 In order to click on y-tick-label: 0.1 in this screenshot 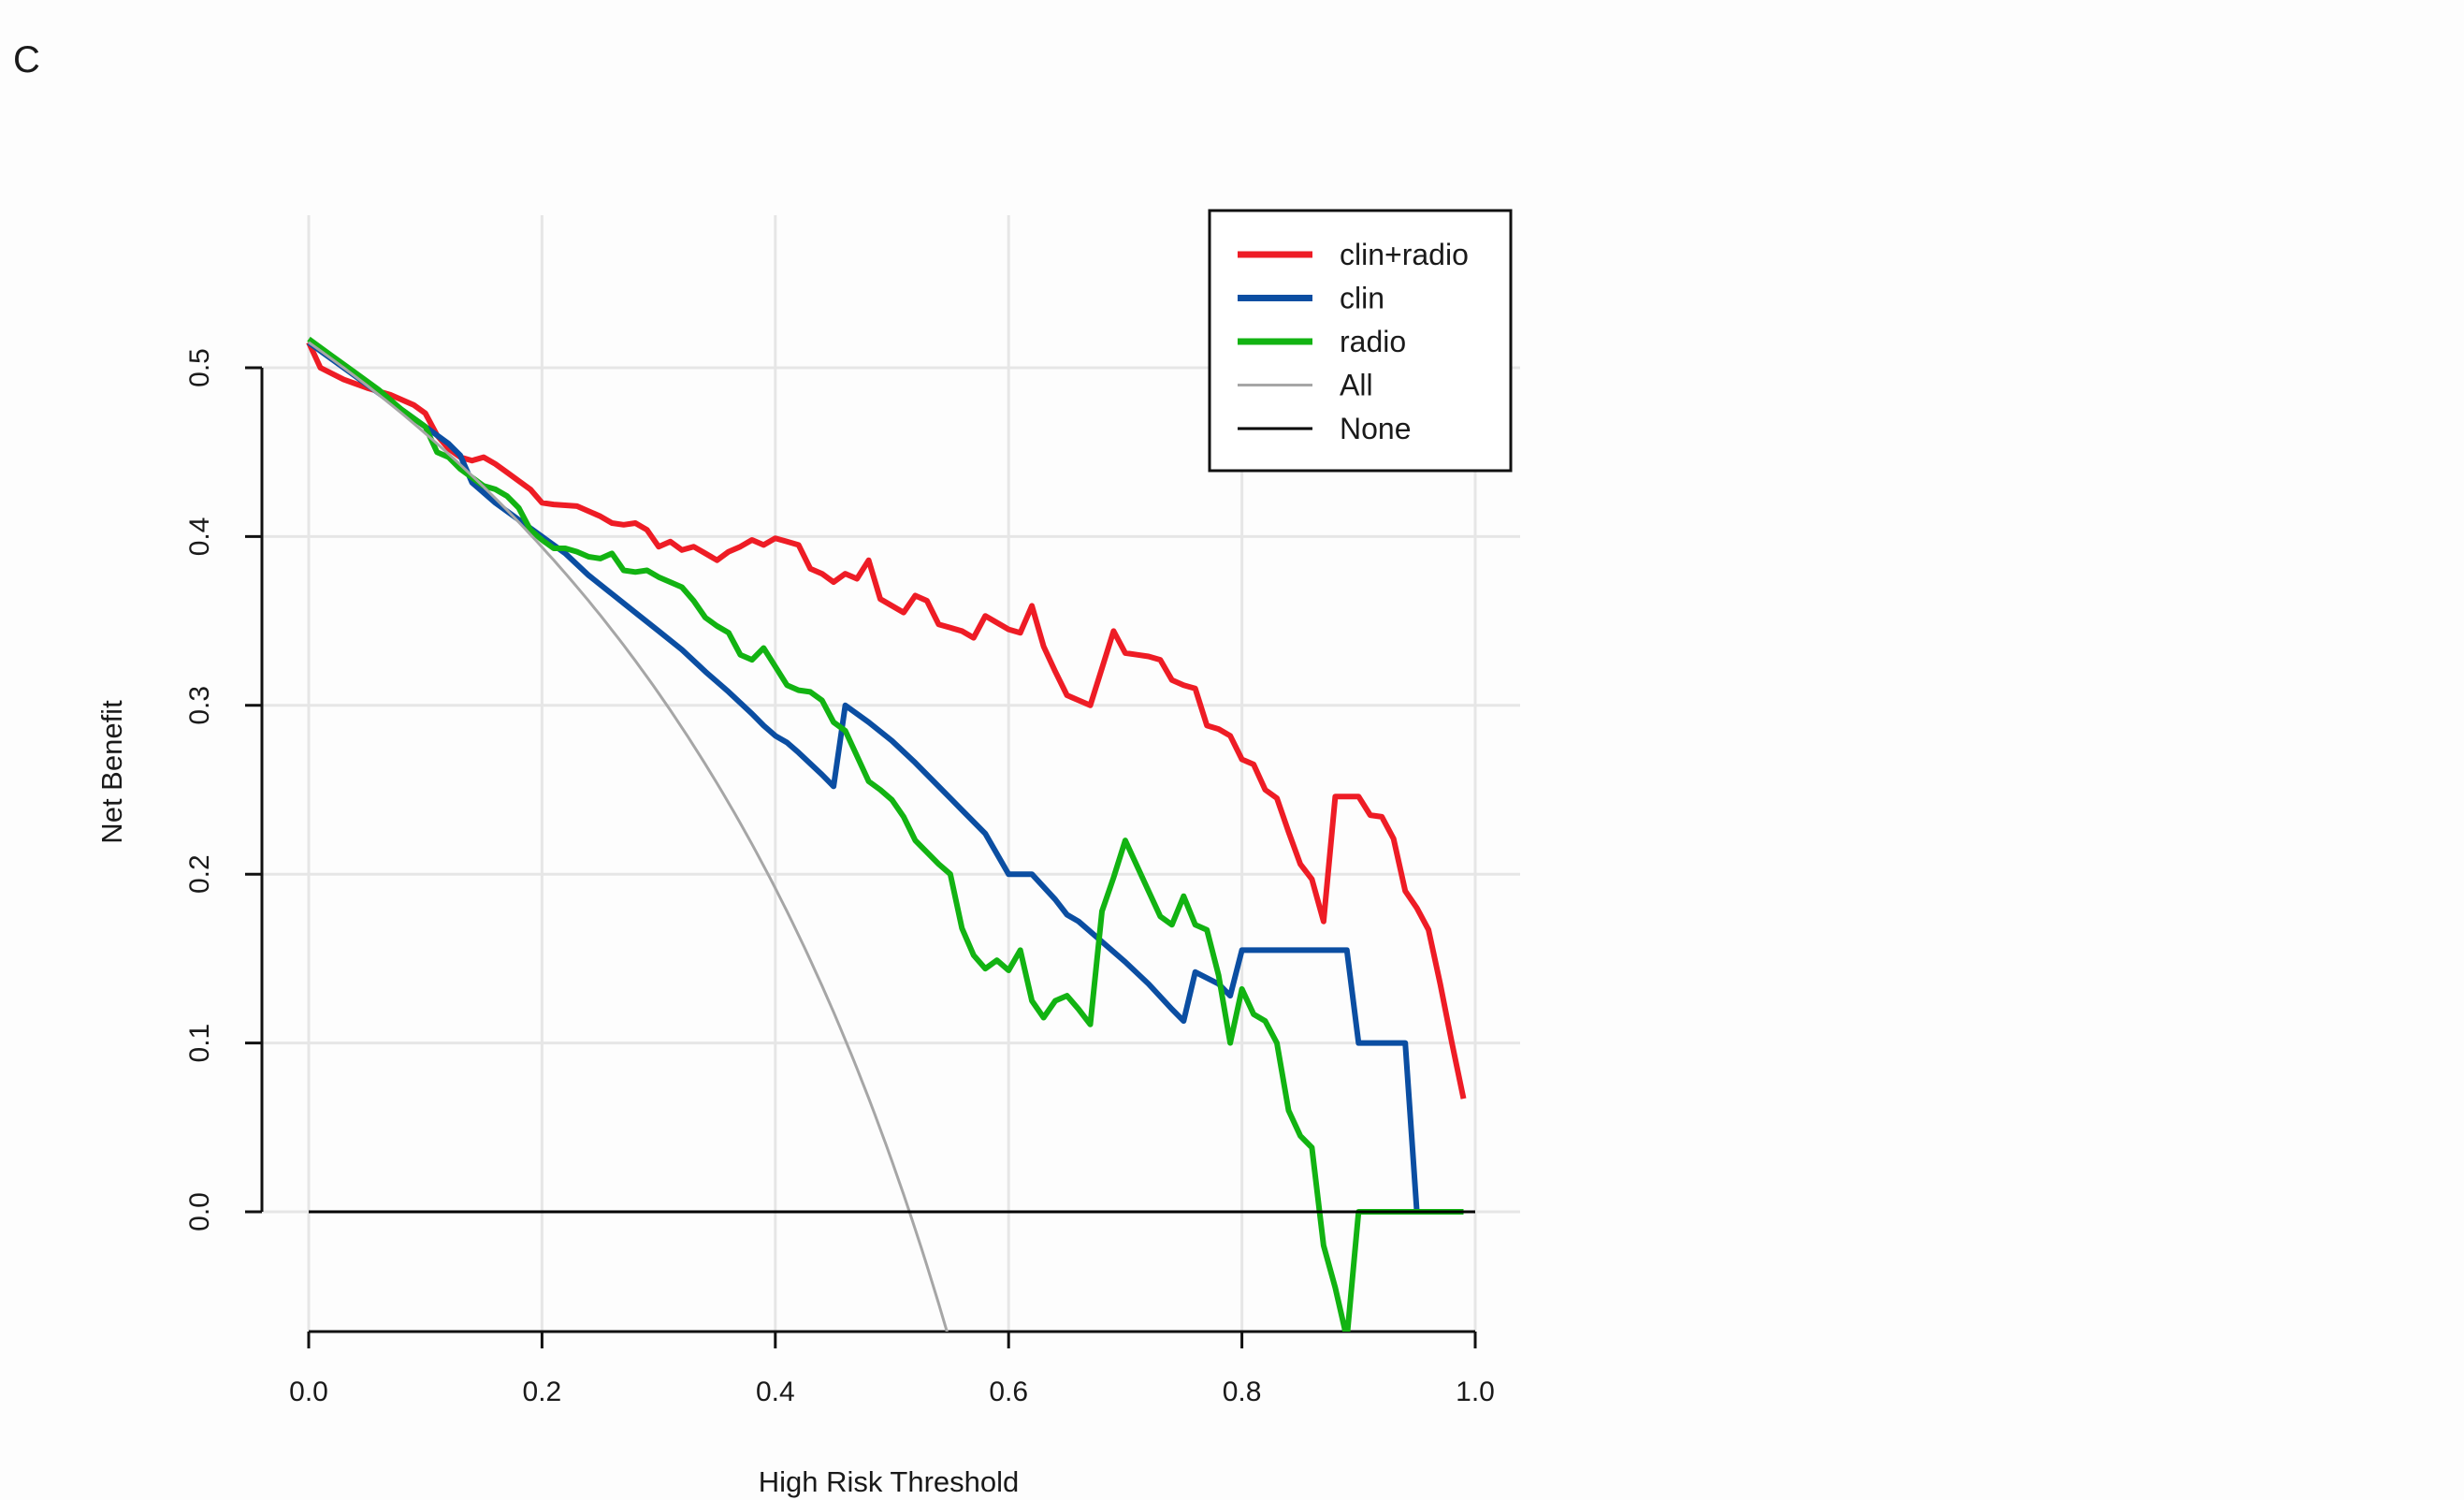, I will do `click(200, 1043)`.